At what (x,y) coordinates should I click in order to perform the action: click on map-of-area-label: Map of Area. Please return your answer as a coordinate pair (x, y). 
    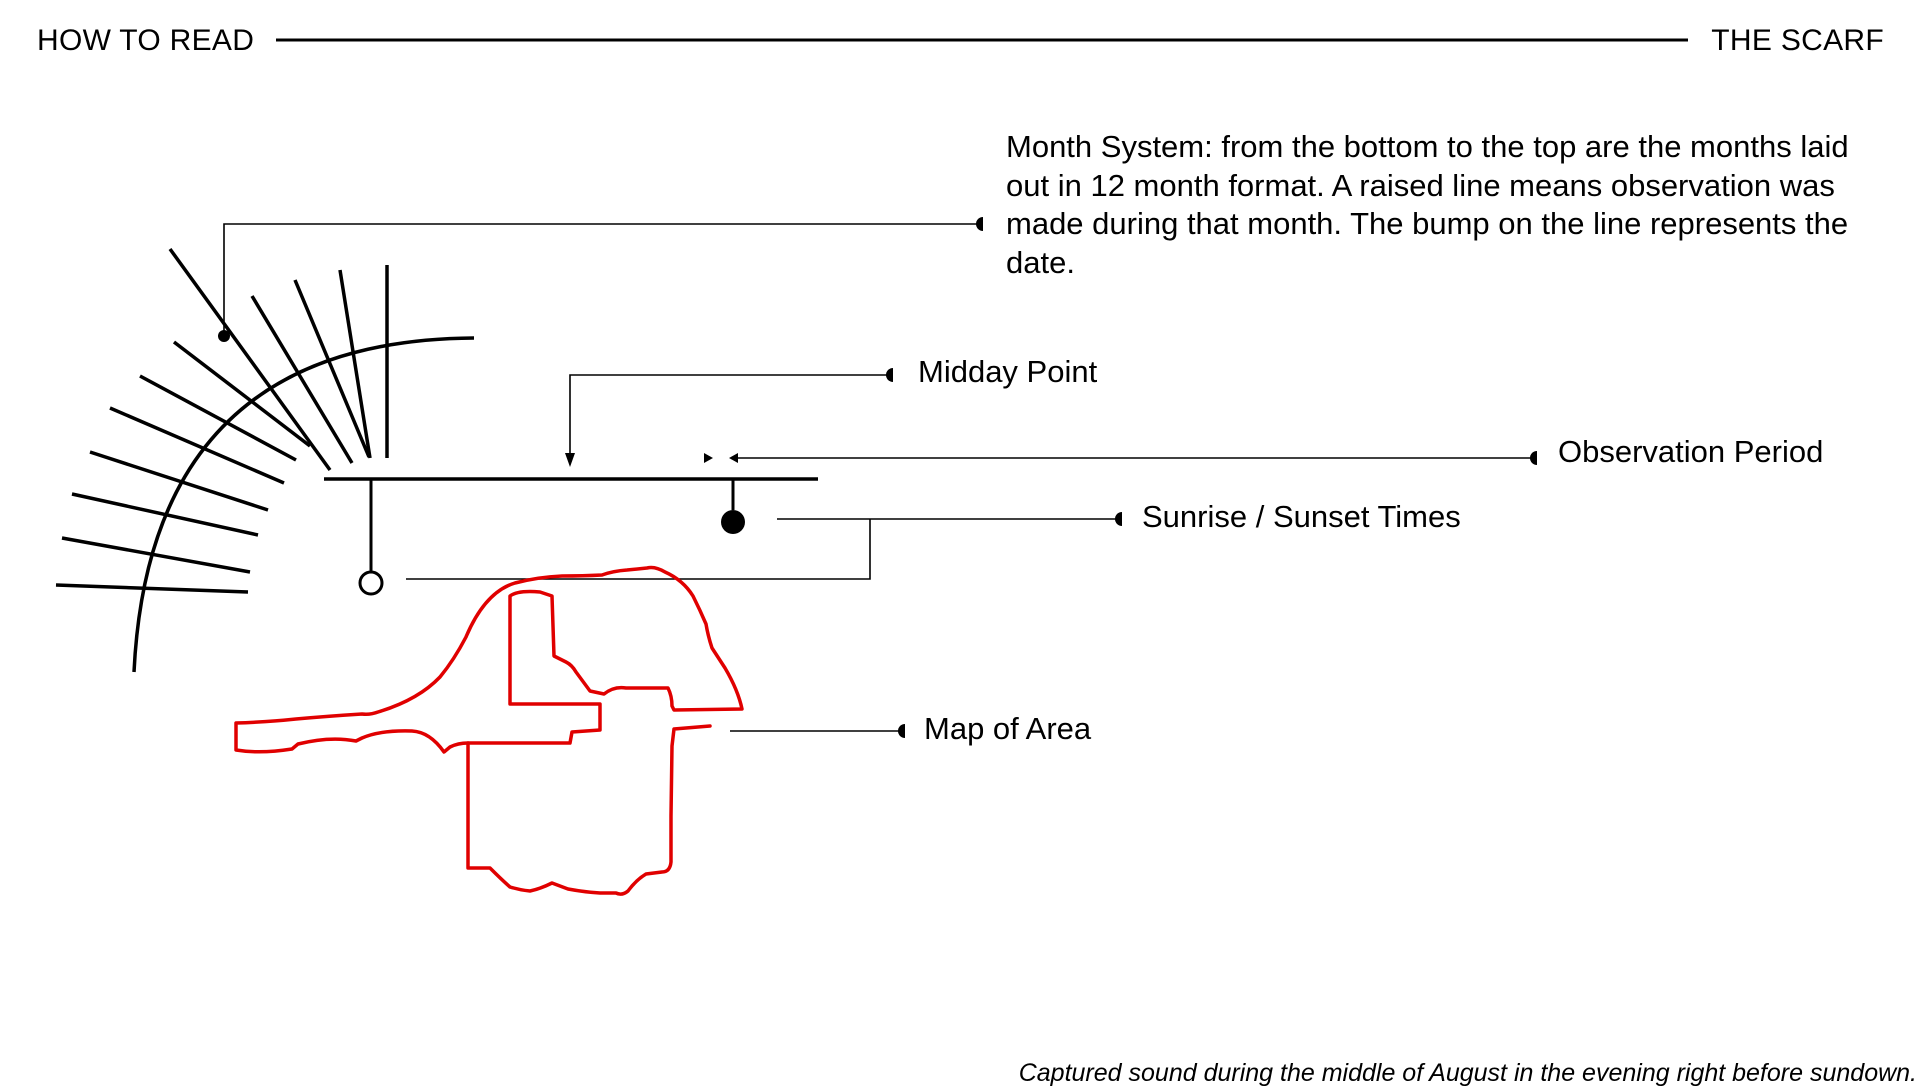
    Looking at the image, I should click on (1008, 728).